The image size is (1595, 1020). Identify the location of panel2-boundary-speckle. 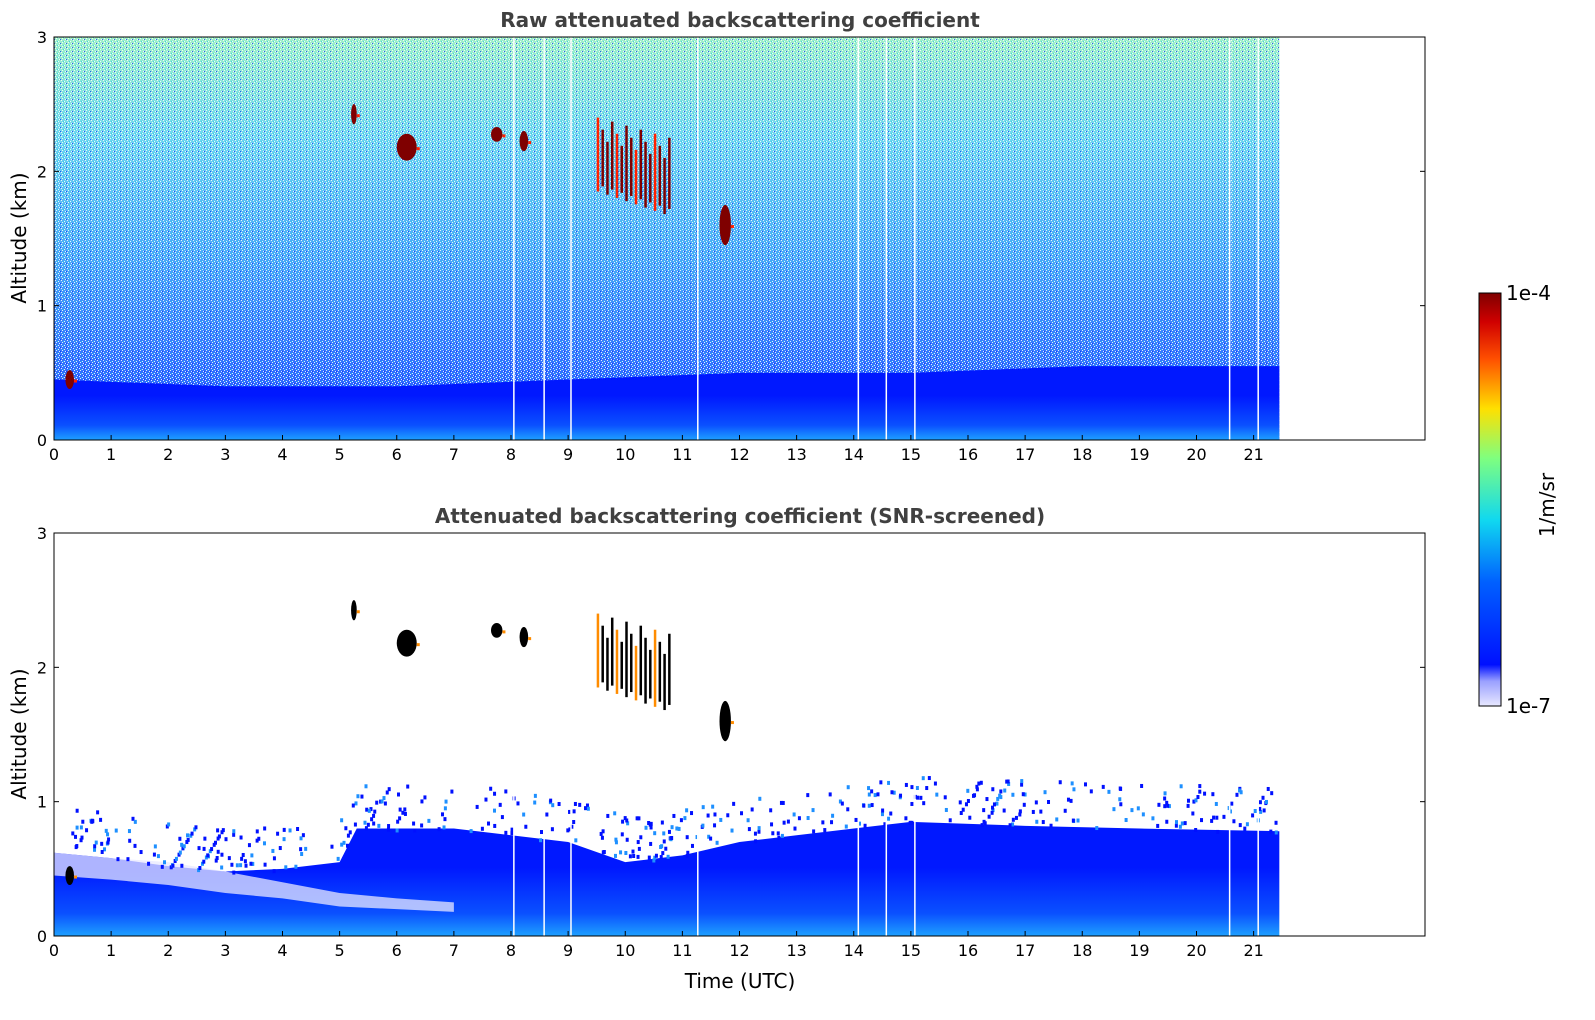
(674, 825).